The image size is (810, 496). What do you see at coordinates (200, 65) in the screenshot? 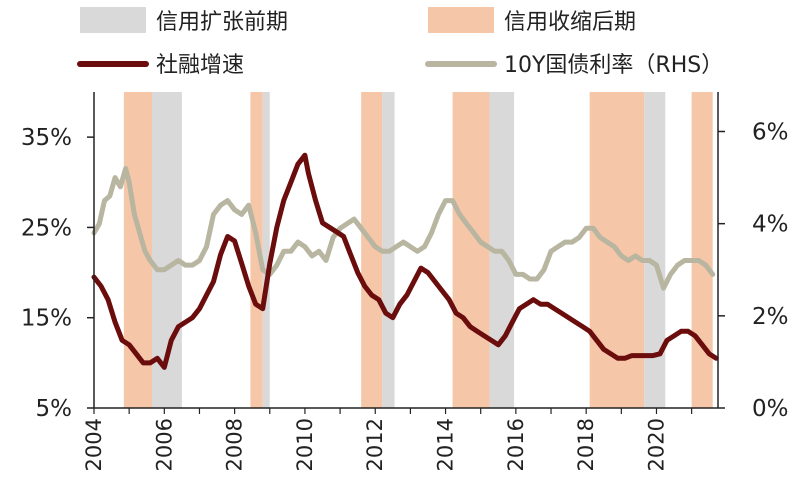
I see `legend-label-tsf: 社融增速` at bounding box center [200, 65].